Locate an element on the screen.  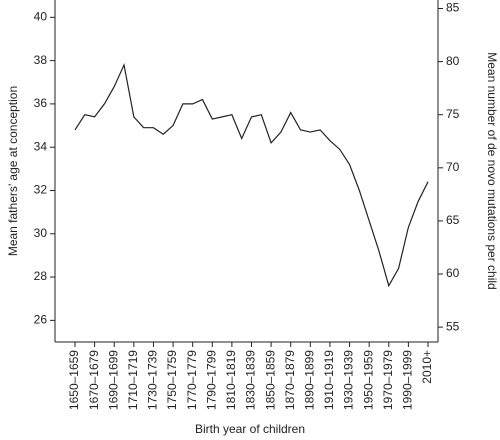
y-tick-label: 34 is located at coordinates (41, 146).